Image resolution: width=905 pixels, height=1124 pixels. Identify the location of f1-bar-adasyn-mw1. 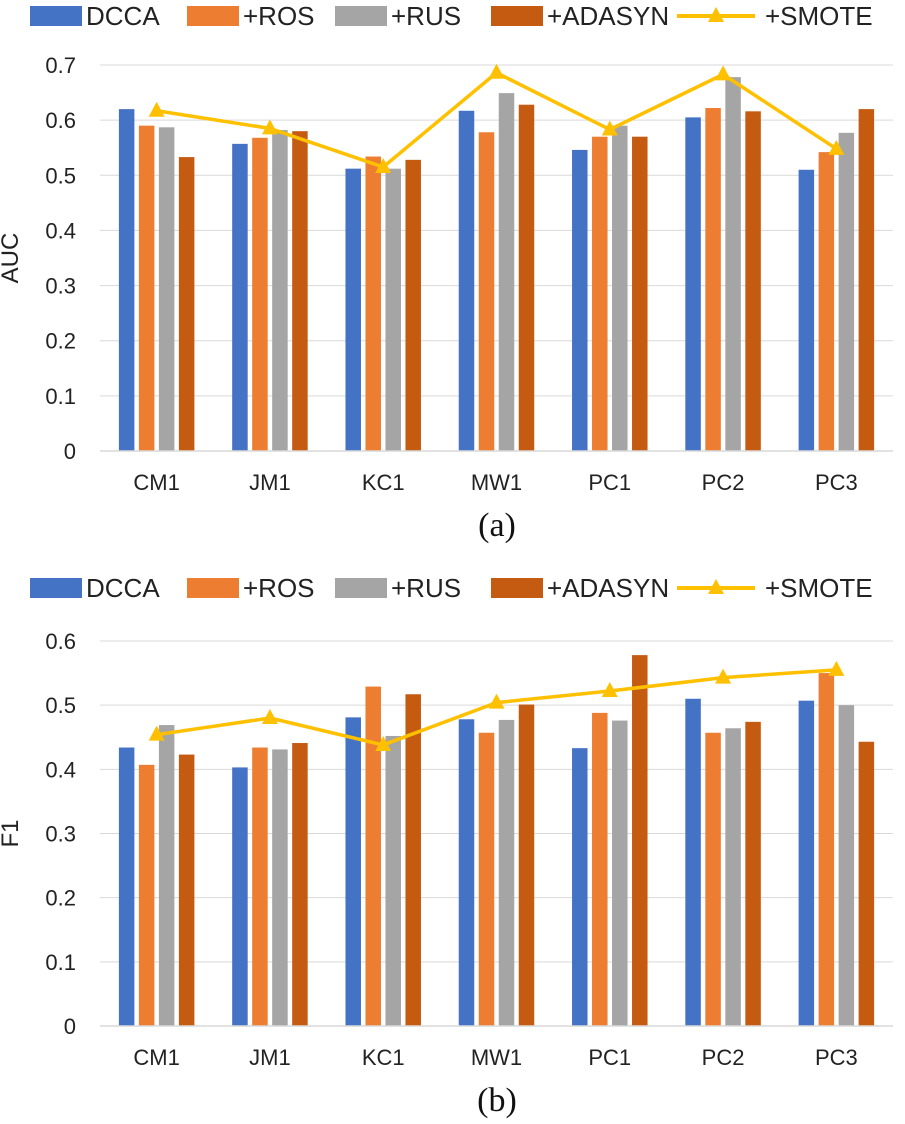
(526, 865).